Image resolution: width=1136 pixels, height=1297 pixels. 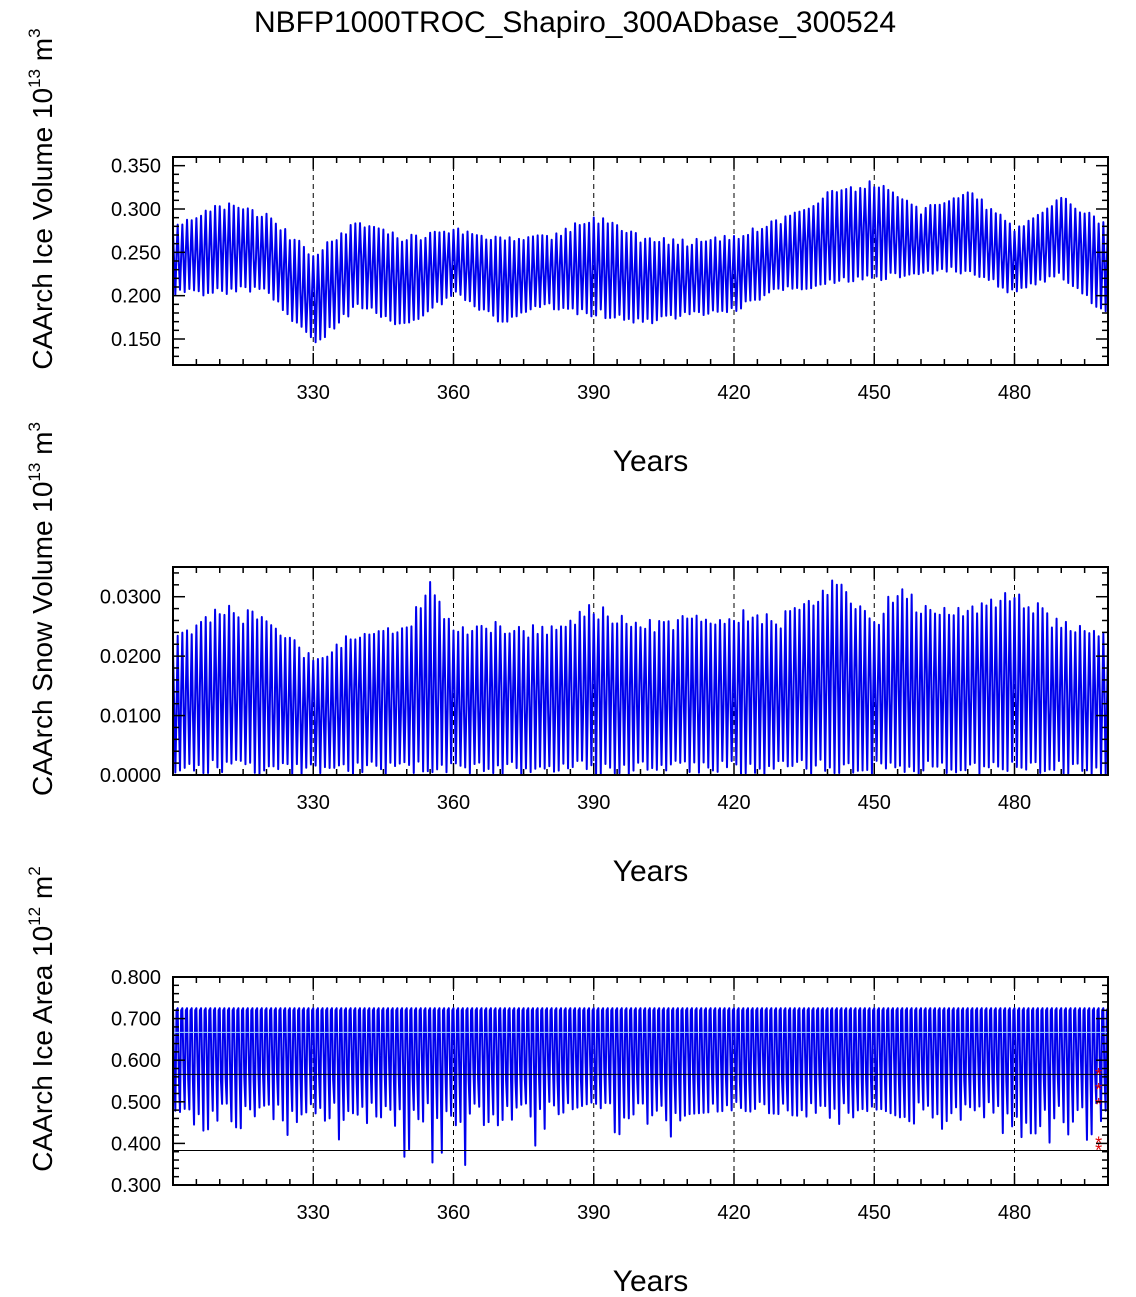 I want to click on y-tick-label: 0.200, so click(x=136, y=297).